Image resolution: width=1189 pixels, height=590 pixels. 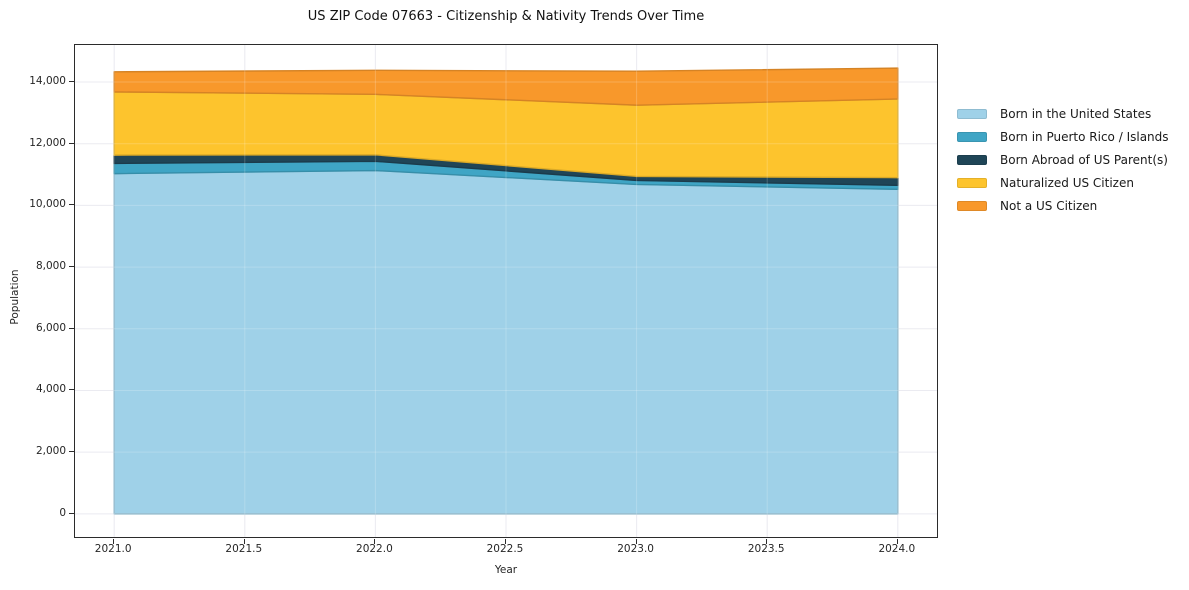 I want to click on y-tick-label: 6,000, so click(x=50, y=327).